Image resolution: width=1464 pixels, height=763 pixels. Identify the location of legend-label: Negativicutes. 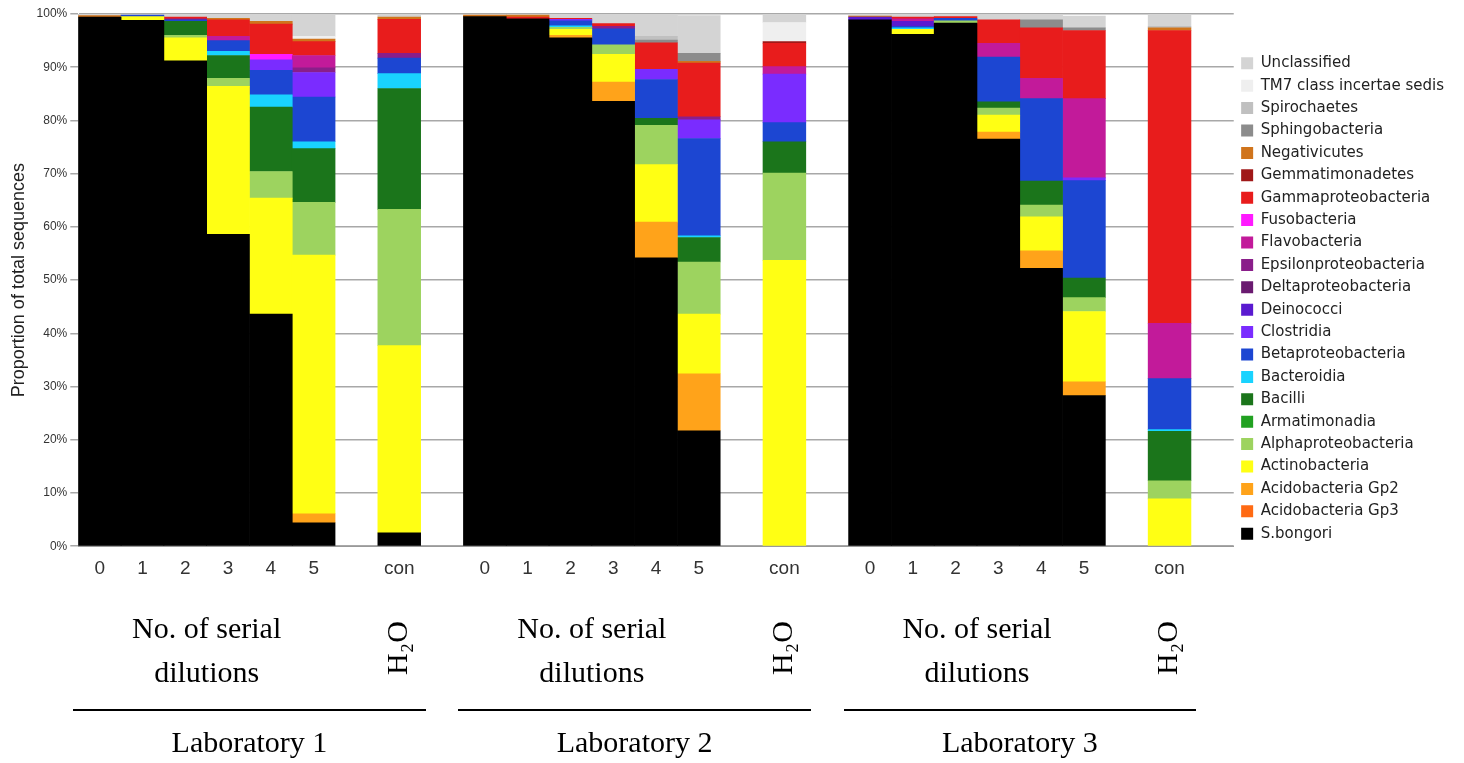
(1312, 151).